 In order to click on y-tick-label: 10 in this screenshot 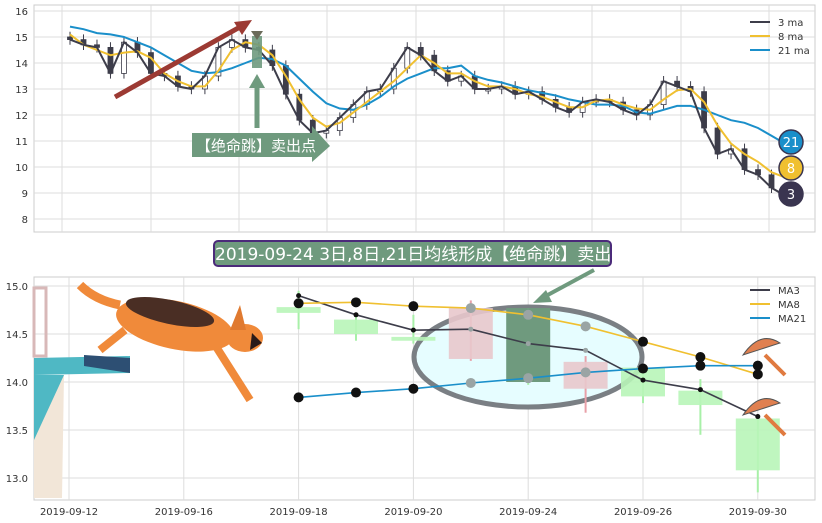, I will do `click(21, 168)`.